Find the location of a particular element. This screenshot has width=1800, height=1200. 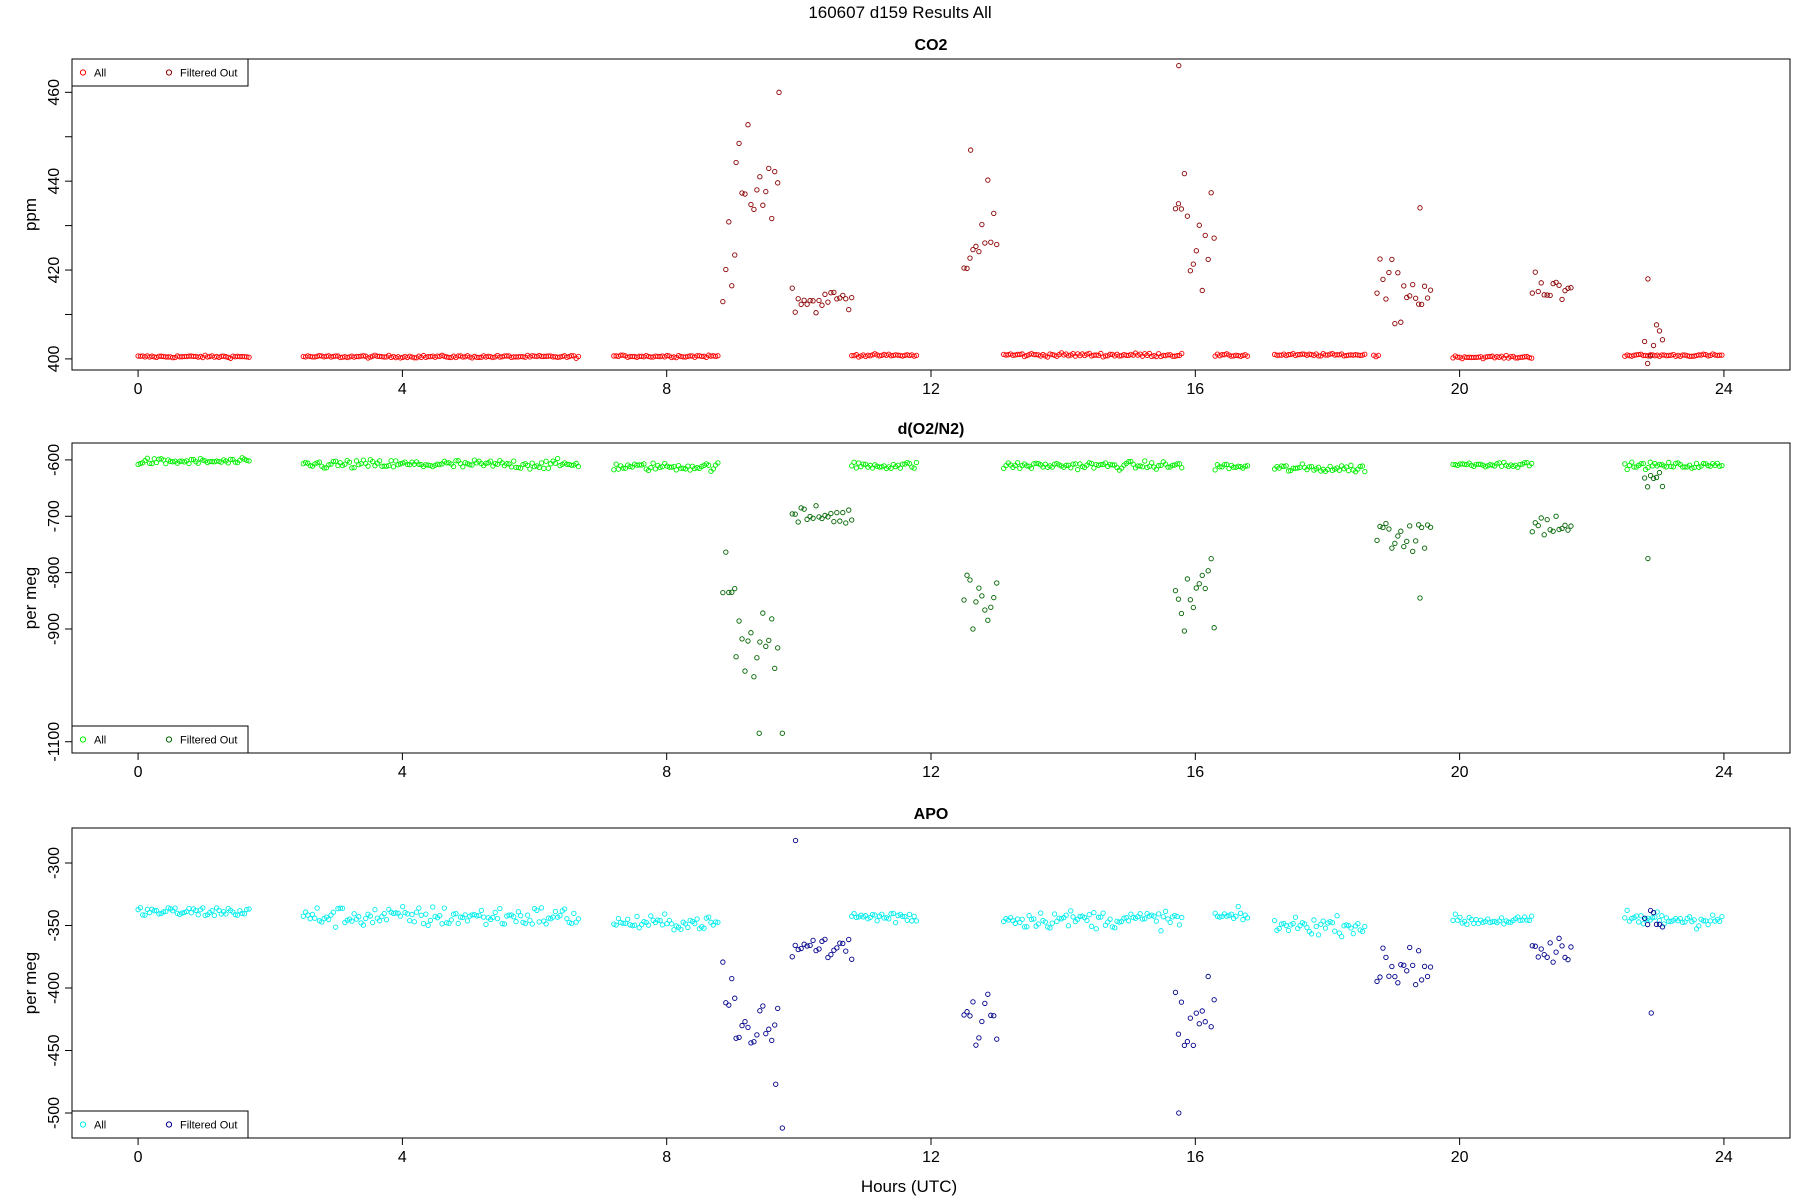

legend-marker is located at coordinates (83, 72).